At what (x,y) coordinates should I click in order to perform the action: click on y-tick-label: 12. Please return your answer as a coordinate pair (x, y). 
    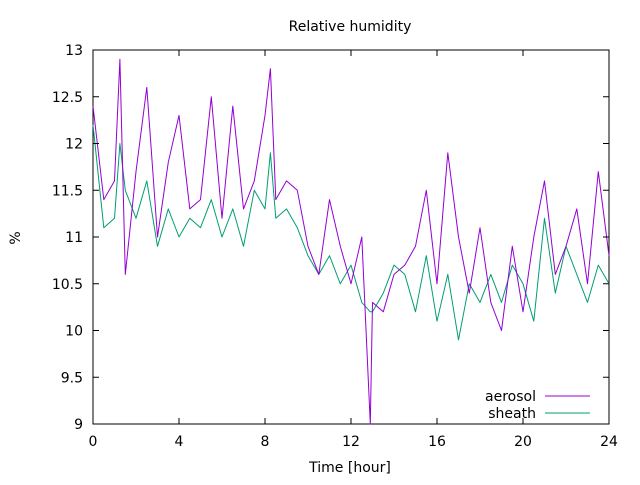
    Looking at the image, I should click on (74, 145).